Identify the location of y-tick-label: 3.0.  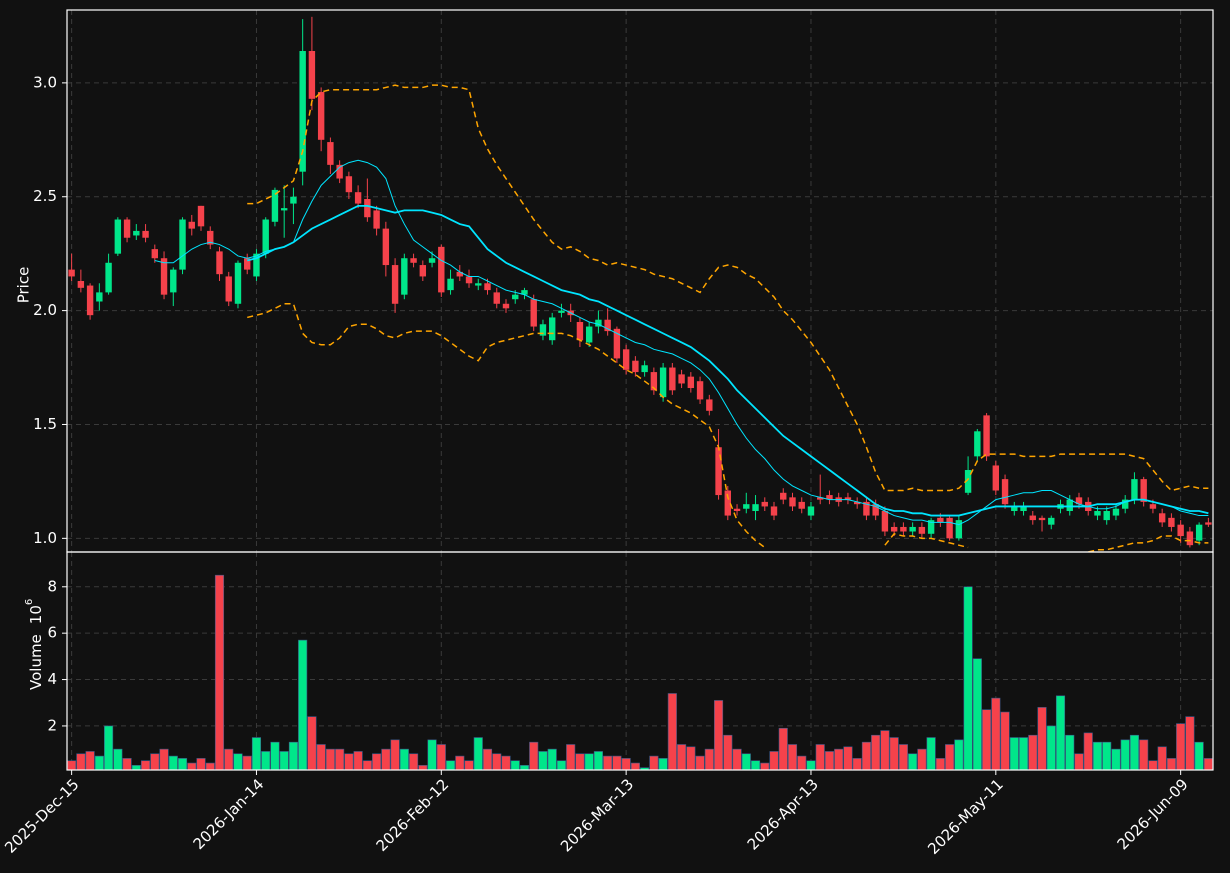
(45, 82).